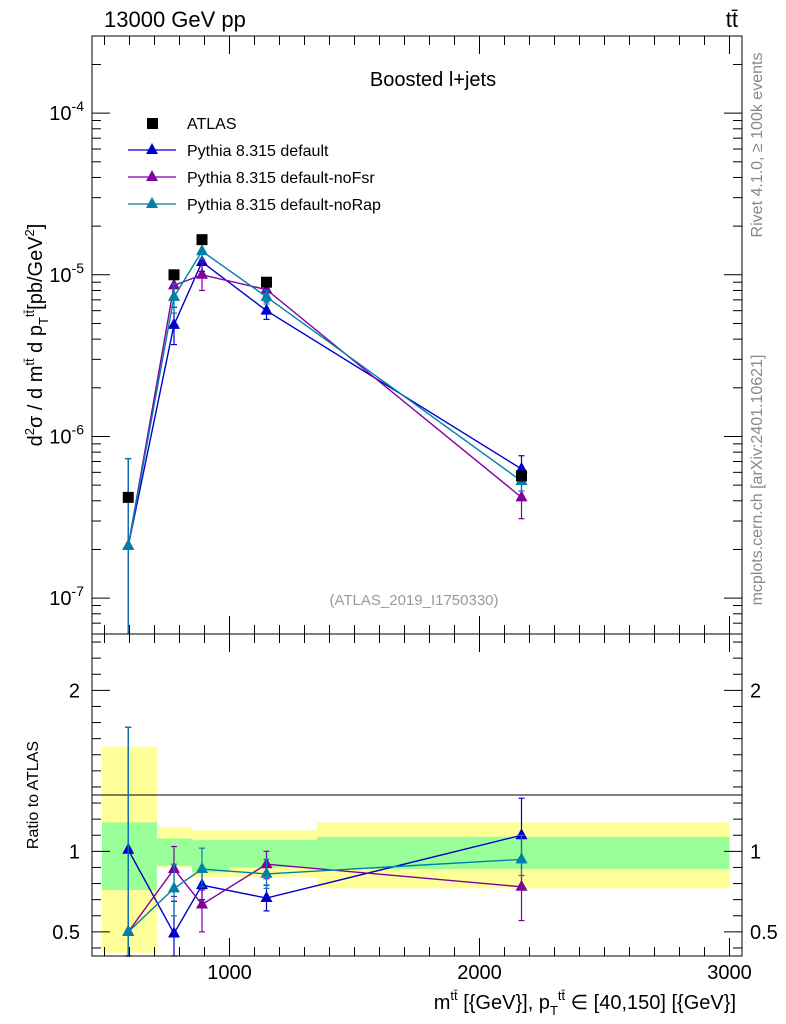  What do you see at coordinates (175, 19) in the screenshot?
I see `header-energy: 13000 GeV pp` at bounding box center [175, 19].